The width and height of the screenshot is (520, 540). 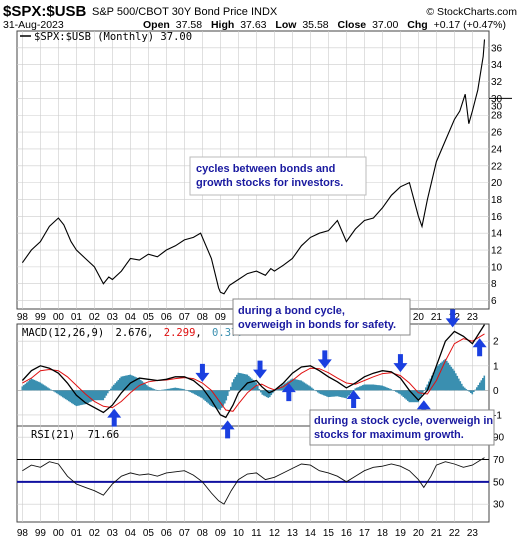 I want to click on macd-y-tick-label: 1, so click(x=496, y=366).